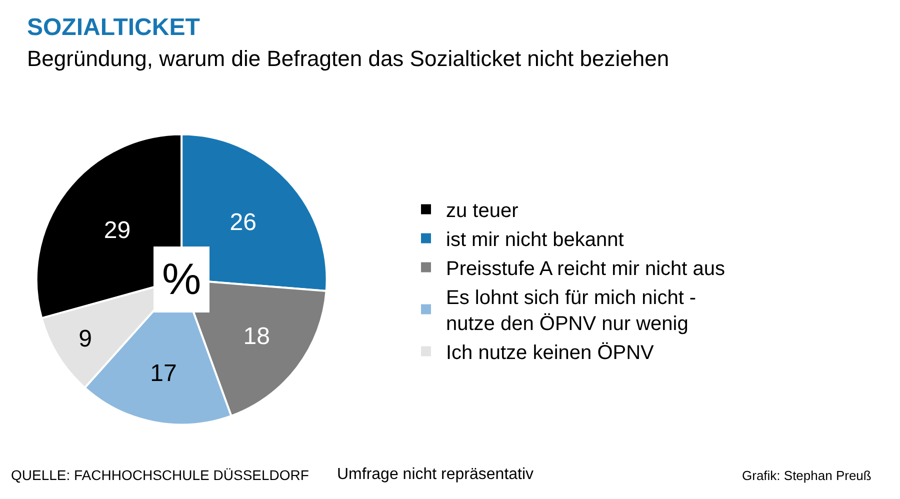 This screenshot has width=900, height=499. I want to click on legend-label: Preisstufe A reicht mir nicht aus, so click(586, 269).